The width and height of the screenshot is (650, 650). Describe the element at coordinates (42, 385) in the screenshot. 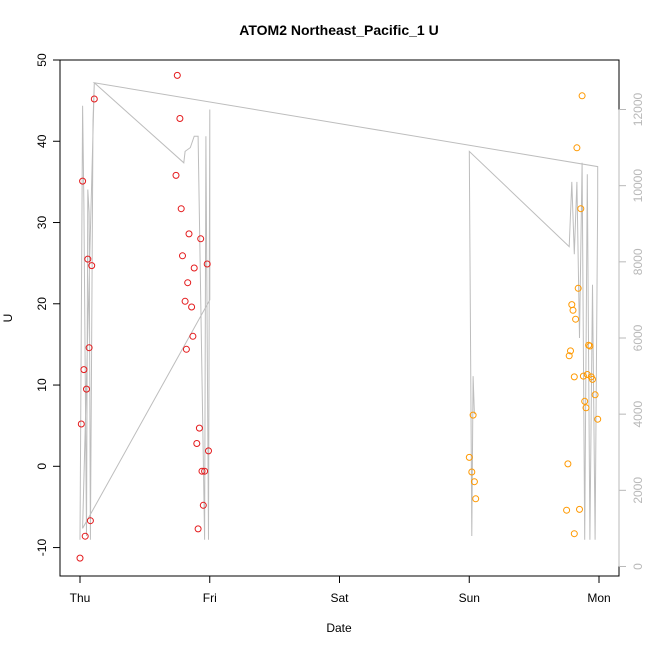

I see `y-tick-label-10: 10` at that location.